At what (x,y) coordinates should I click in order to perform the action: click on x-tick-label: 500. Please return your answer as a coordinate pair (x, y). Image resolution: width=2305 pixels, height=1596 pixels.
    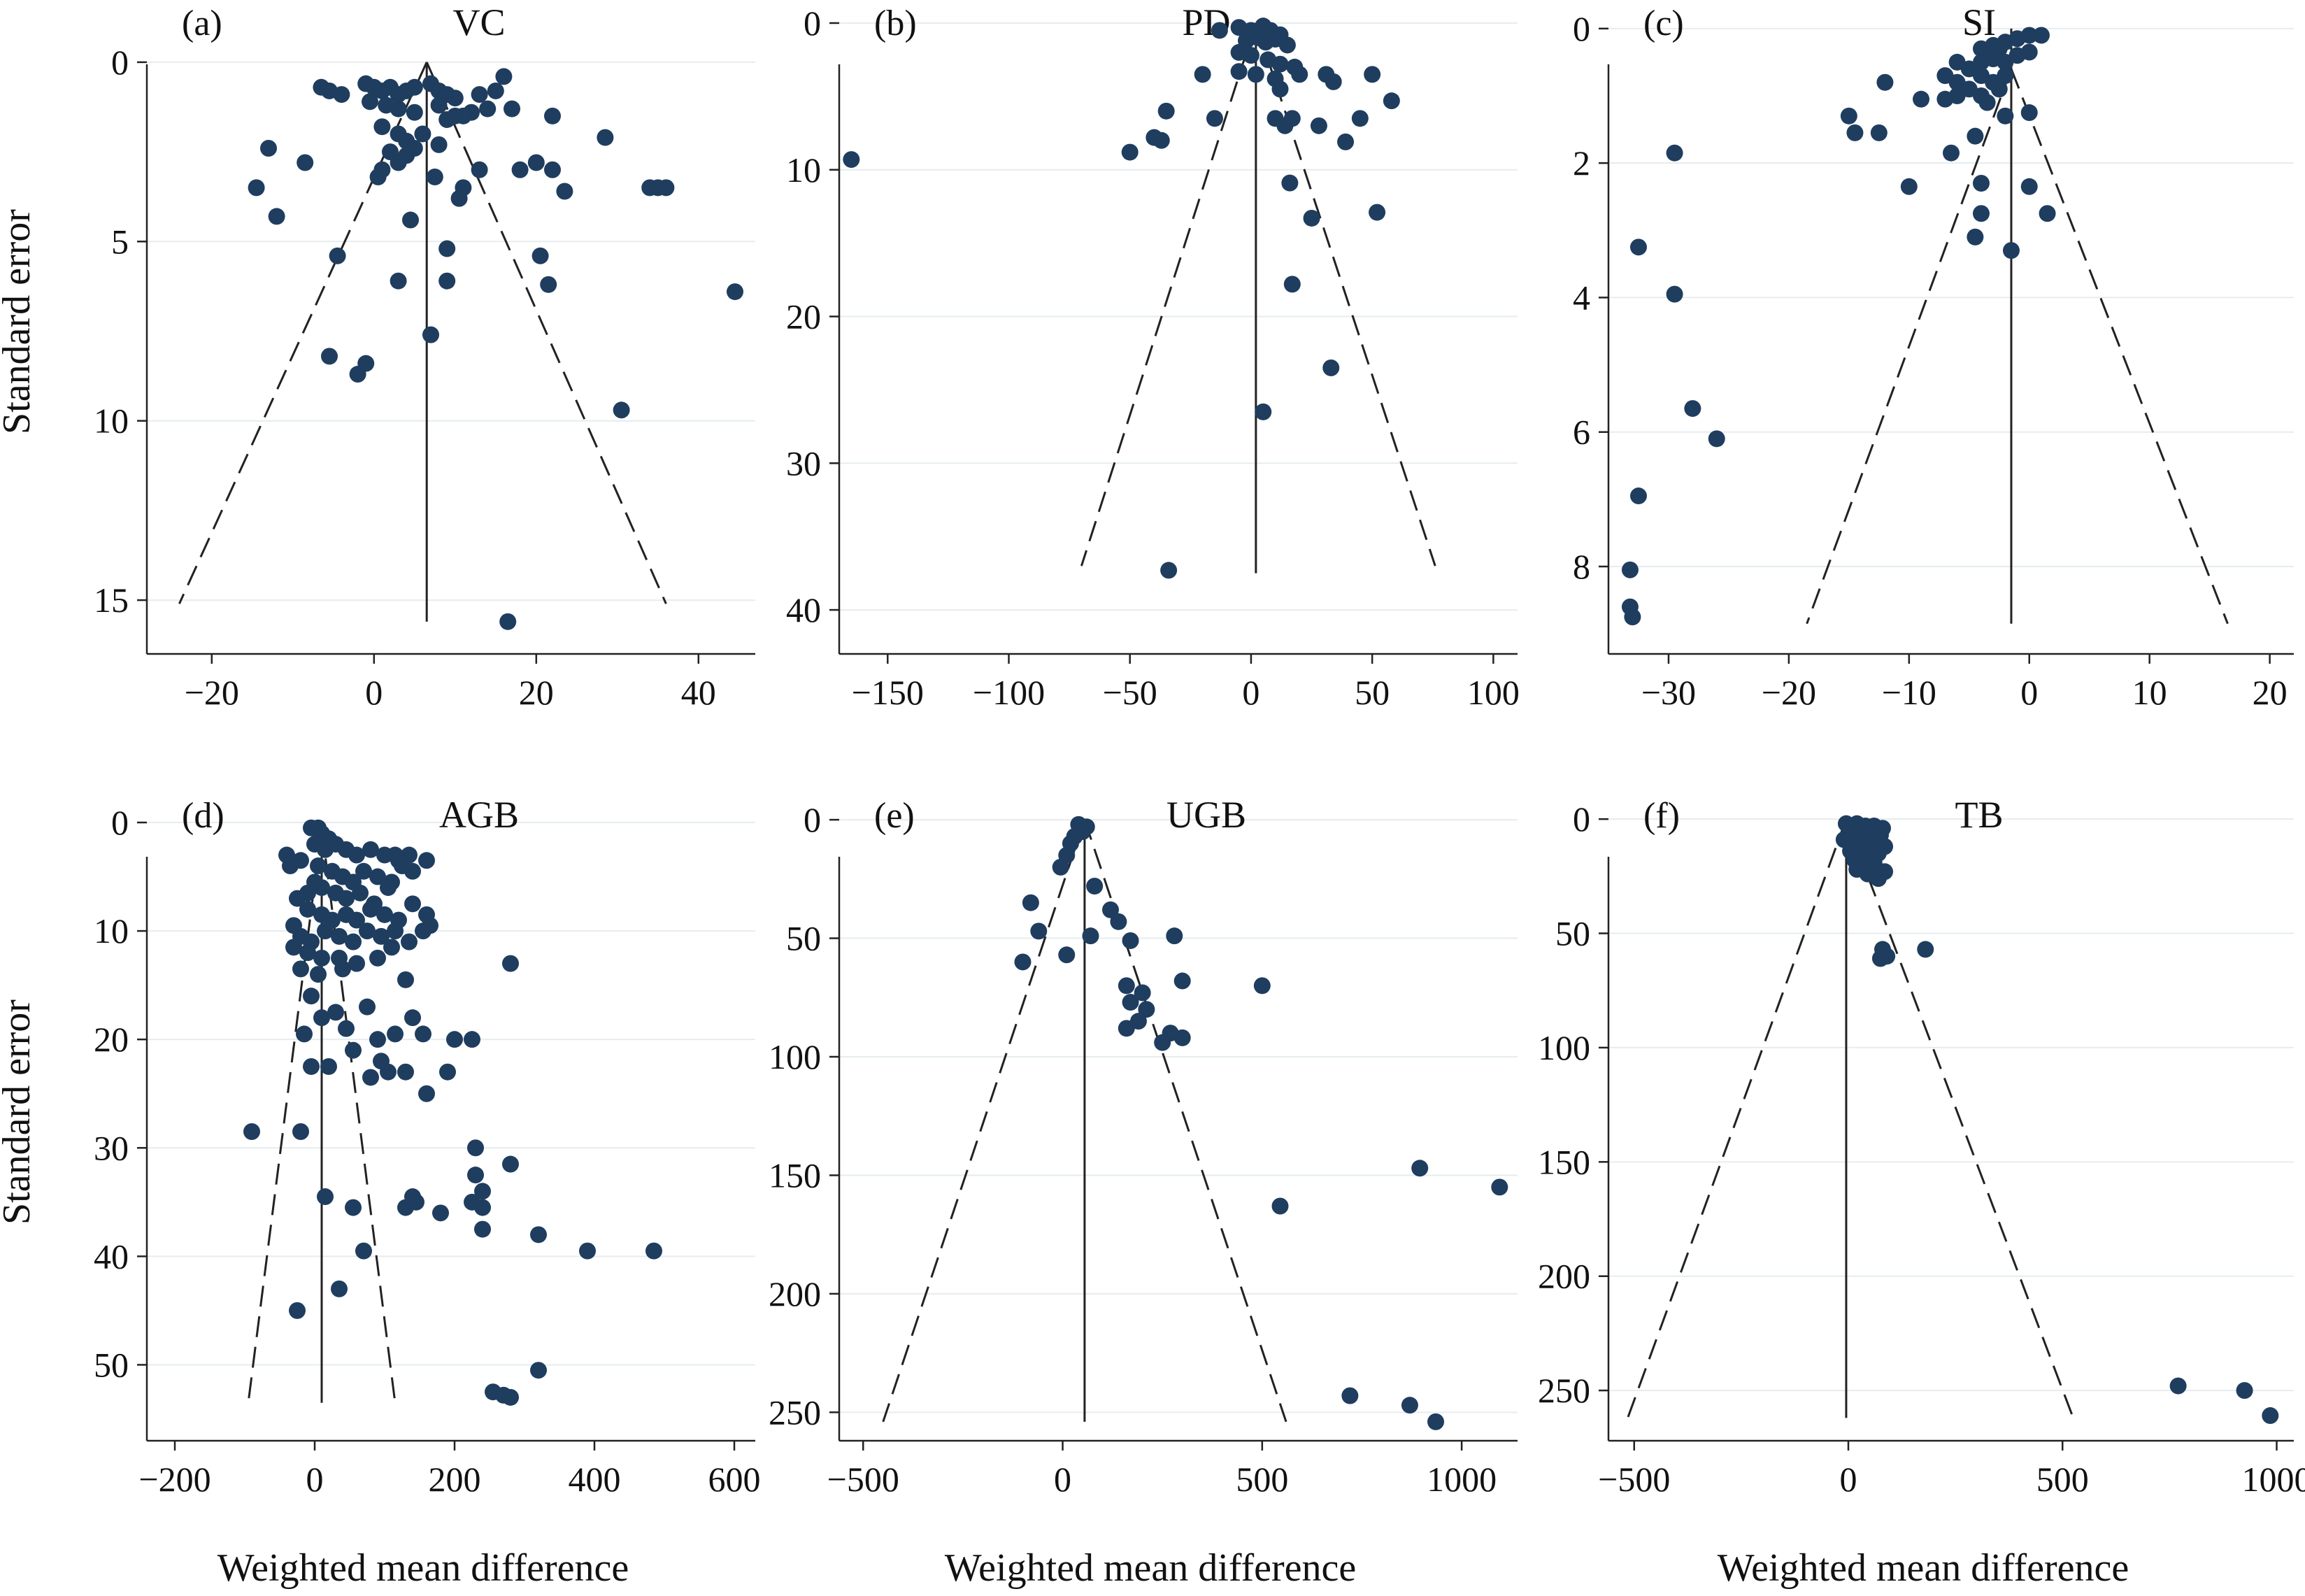
    Looking at the image, I should click on (1262, 1479).